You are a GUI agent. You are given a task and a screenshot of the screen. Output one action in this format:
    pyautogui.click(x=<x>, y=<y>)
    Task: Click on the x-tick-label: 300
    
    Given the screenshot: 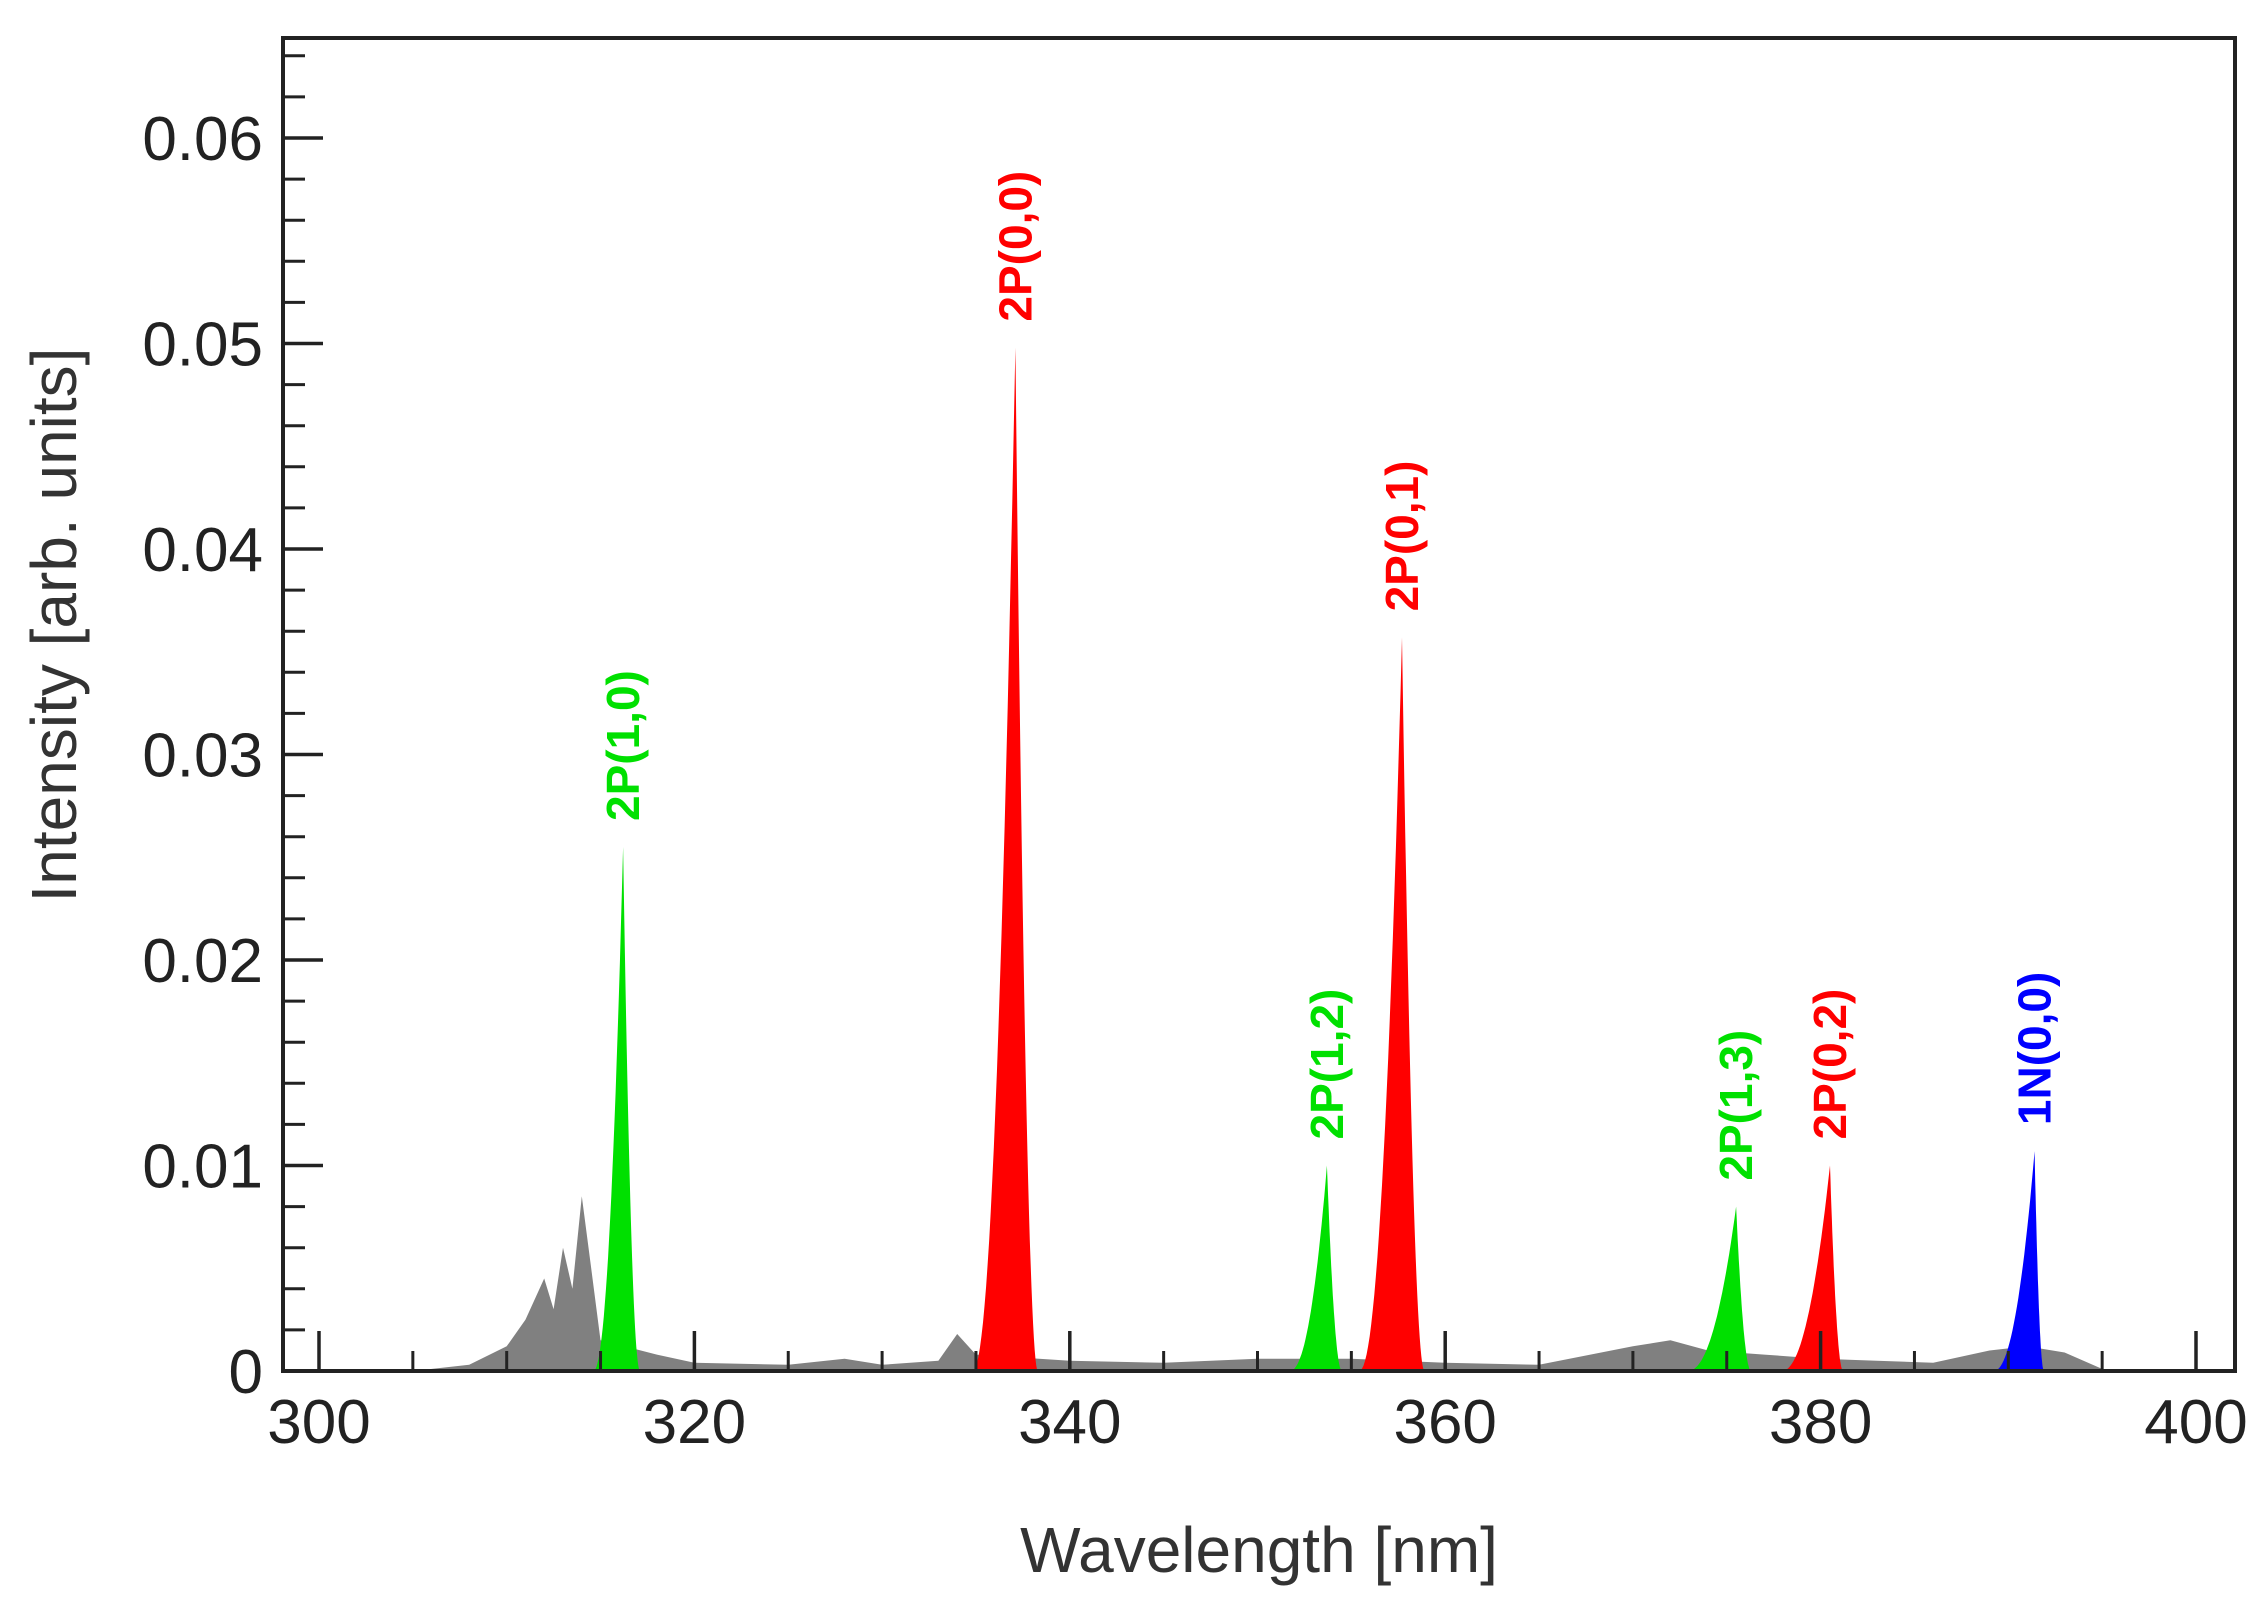 What is the action you would take?
    pyautogui.click(x=318, y=1422)
    